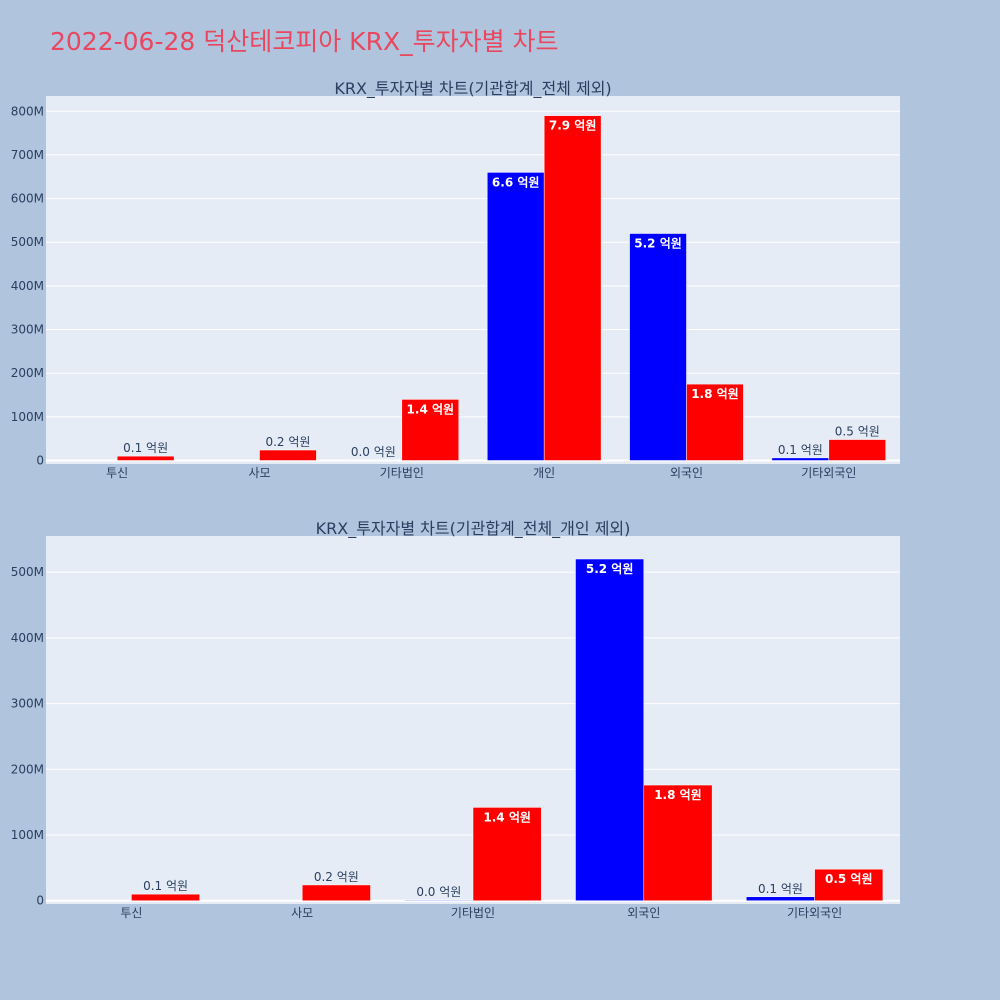  What do you see at coordinates (516, 182) in the screenshot?
I see `data-label: 6.6 억원` at bounding box center [516, 182].